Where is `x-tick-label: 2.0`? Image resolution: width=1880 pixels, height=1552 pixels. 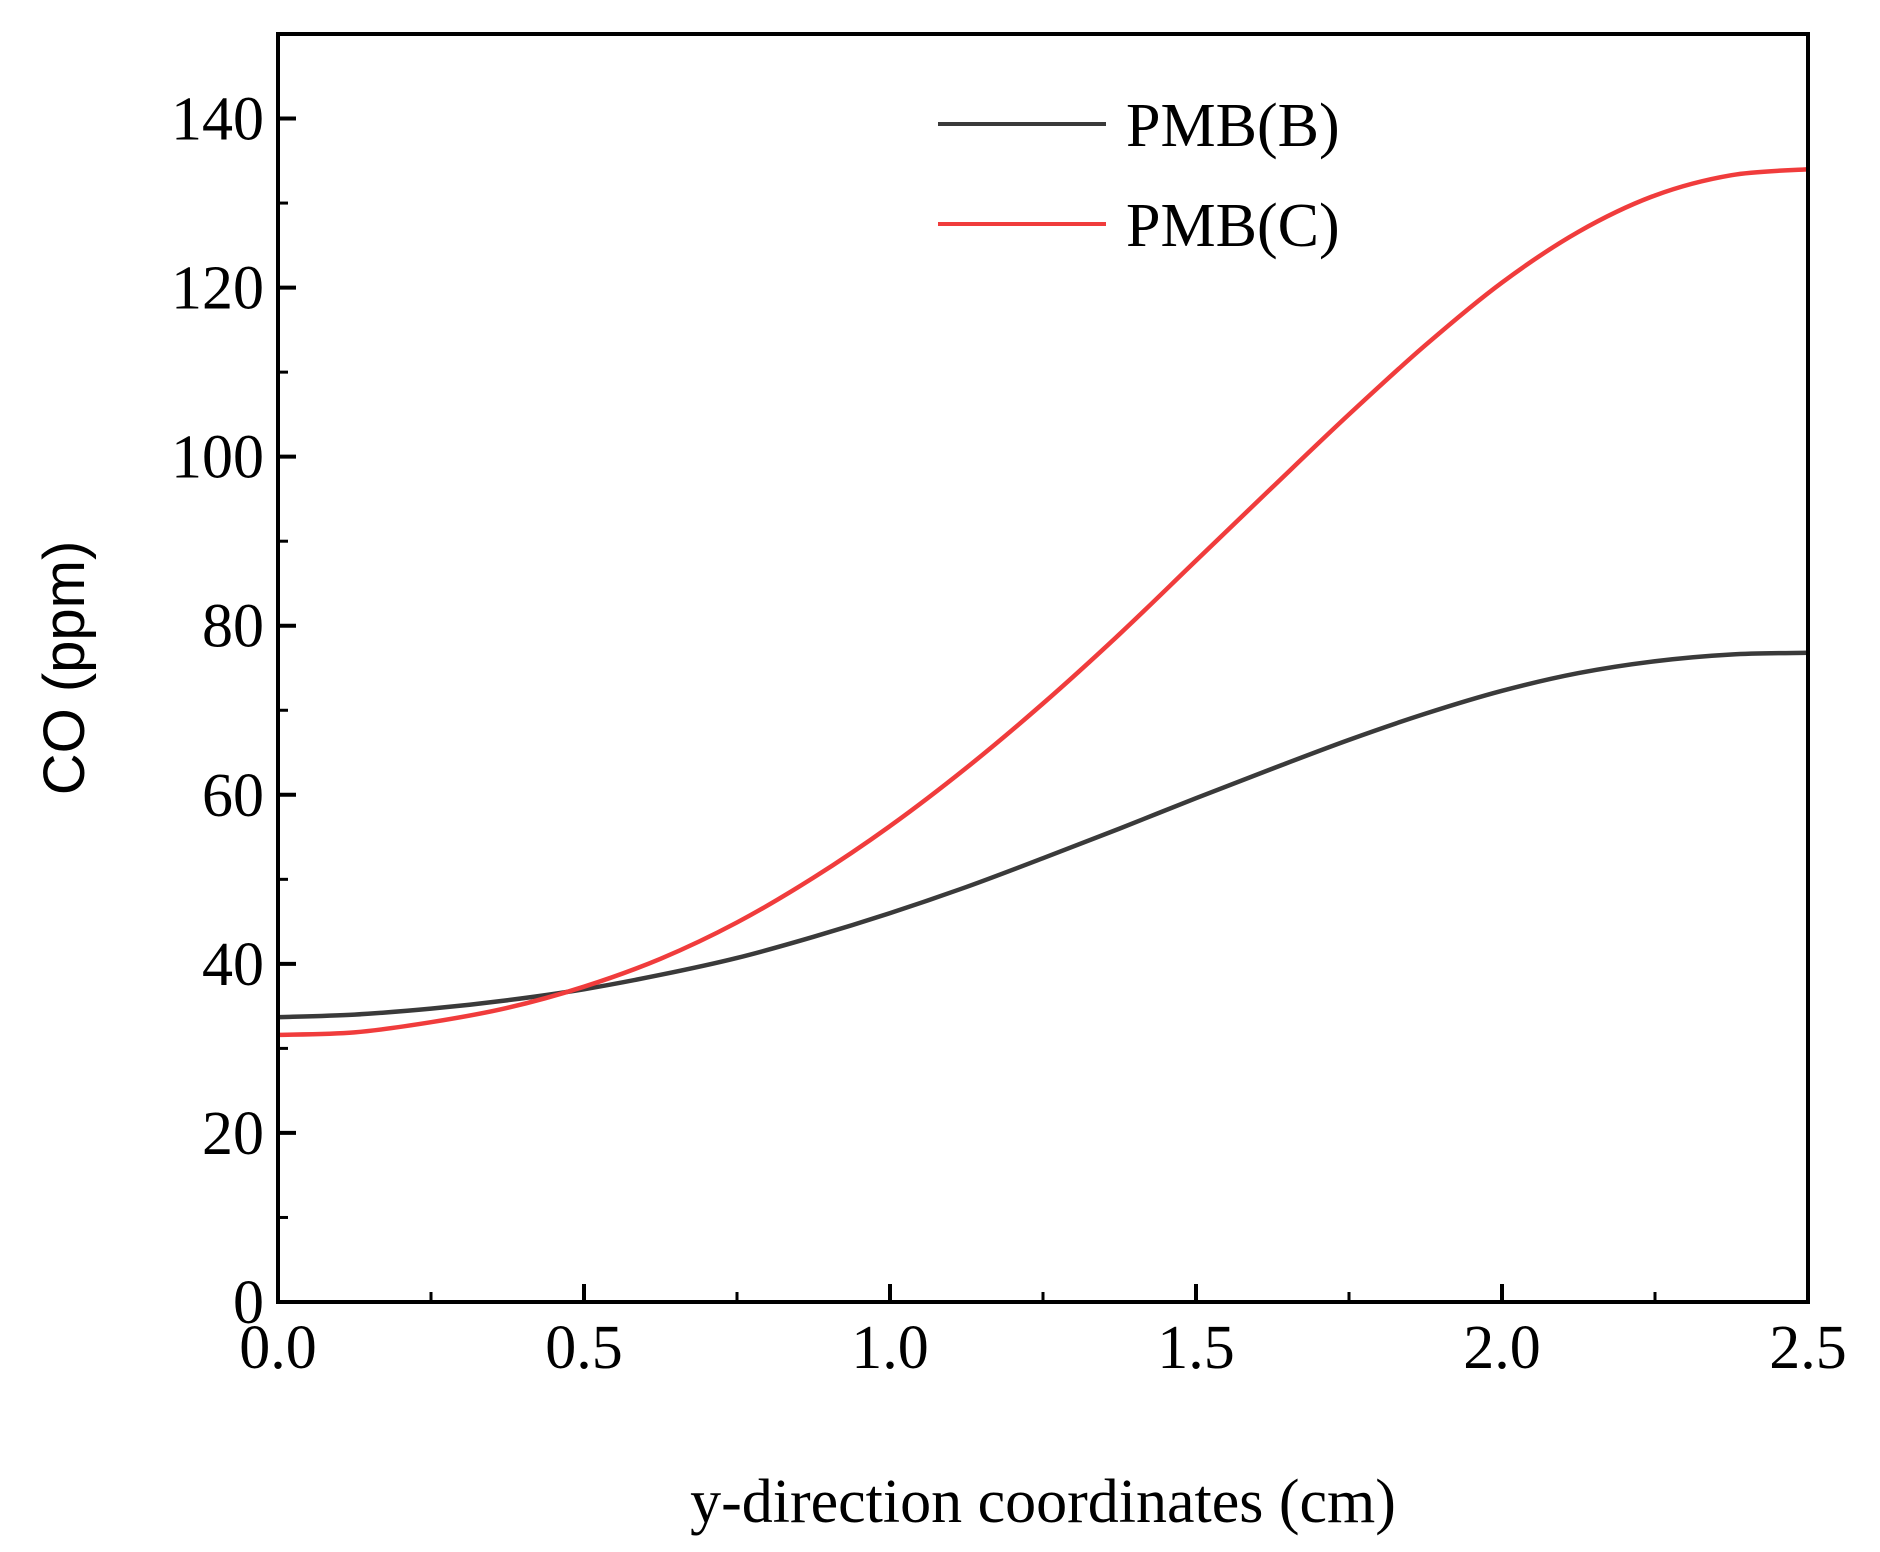
x-tick-label: 2.0 is located at coordinates (1502, 1348).